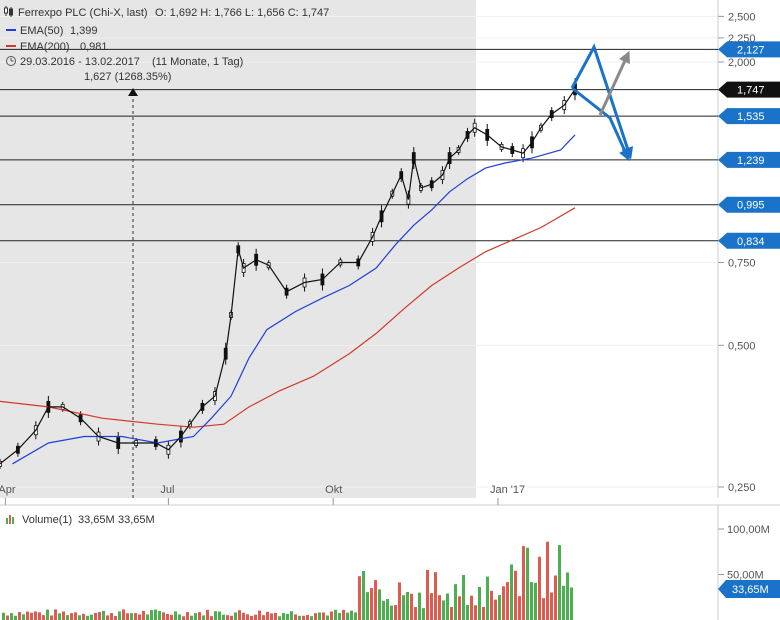  Describe the element at coordinates (614, 83) in the screenshot. I see `arrow-path-gray` at that location.